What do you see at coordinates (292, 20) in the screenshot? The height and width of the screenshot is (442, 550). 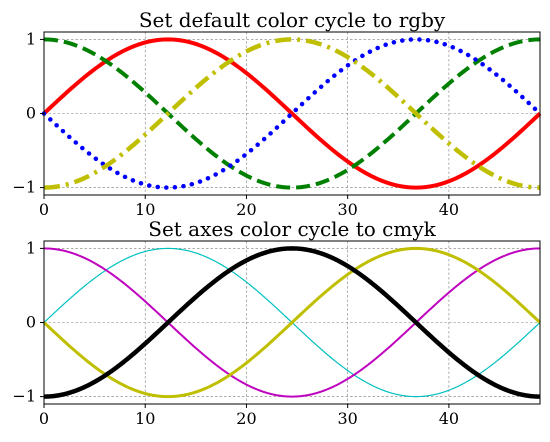 I see `chart-title: Set default color cycle to rgby` at bounding box center [292, 20].